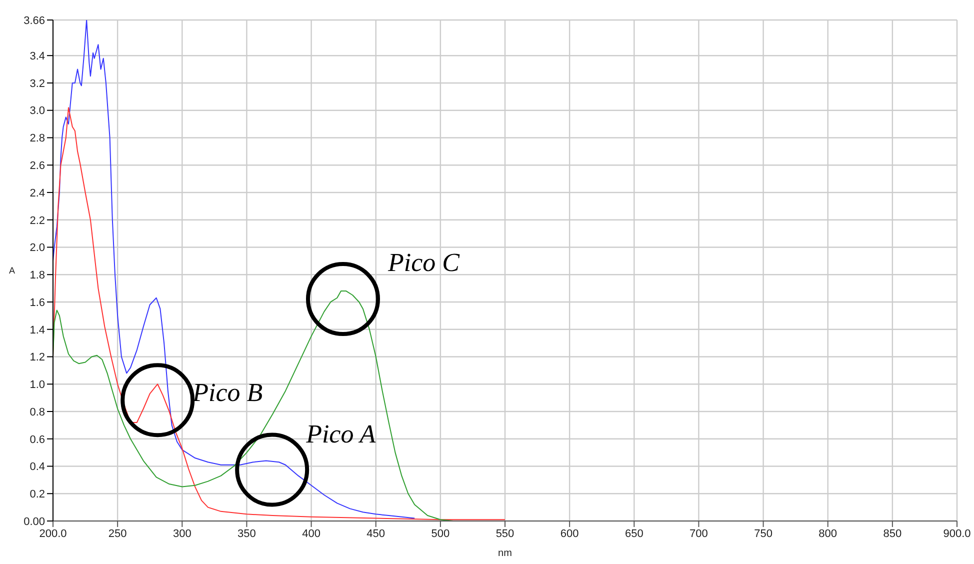 The image size is (974, 564). What do you see at coordinates (37, 302) in the screenshot?
I see `y-tick-label: 1.6` at bounding box center [37, 302].